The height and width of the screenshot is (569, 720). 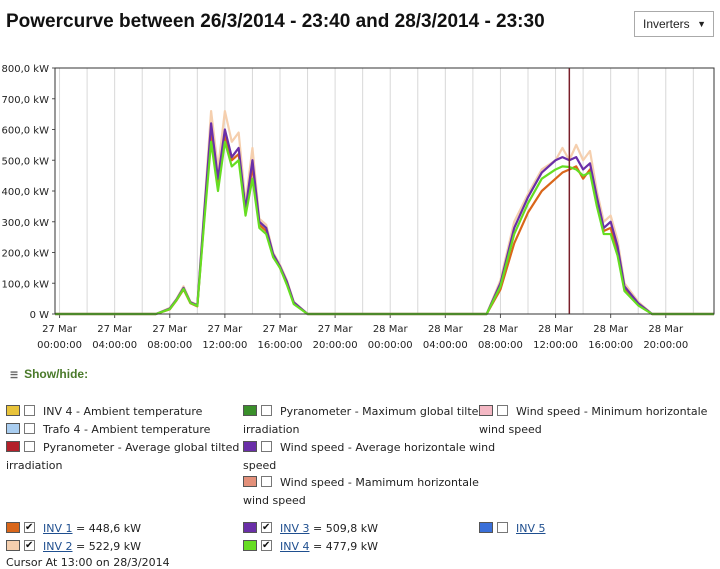 I want to click on legend-item-inv4-ambient: INV 4 - Ambient temperature, so click(x=104, y=412).